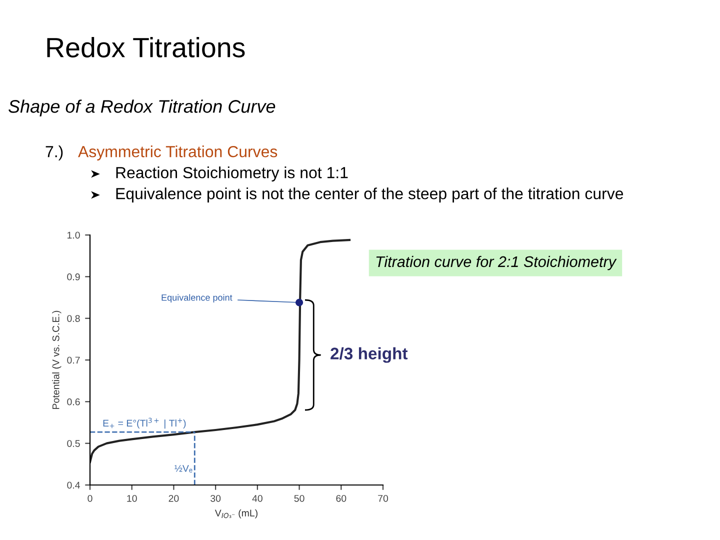 The height and width of the screenshot is (540, 720). What do you see at coordinates (146, 47) in the screenshot?
I see `chart-title: Redox Titrations` at bounding box center [146, 47].